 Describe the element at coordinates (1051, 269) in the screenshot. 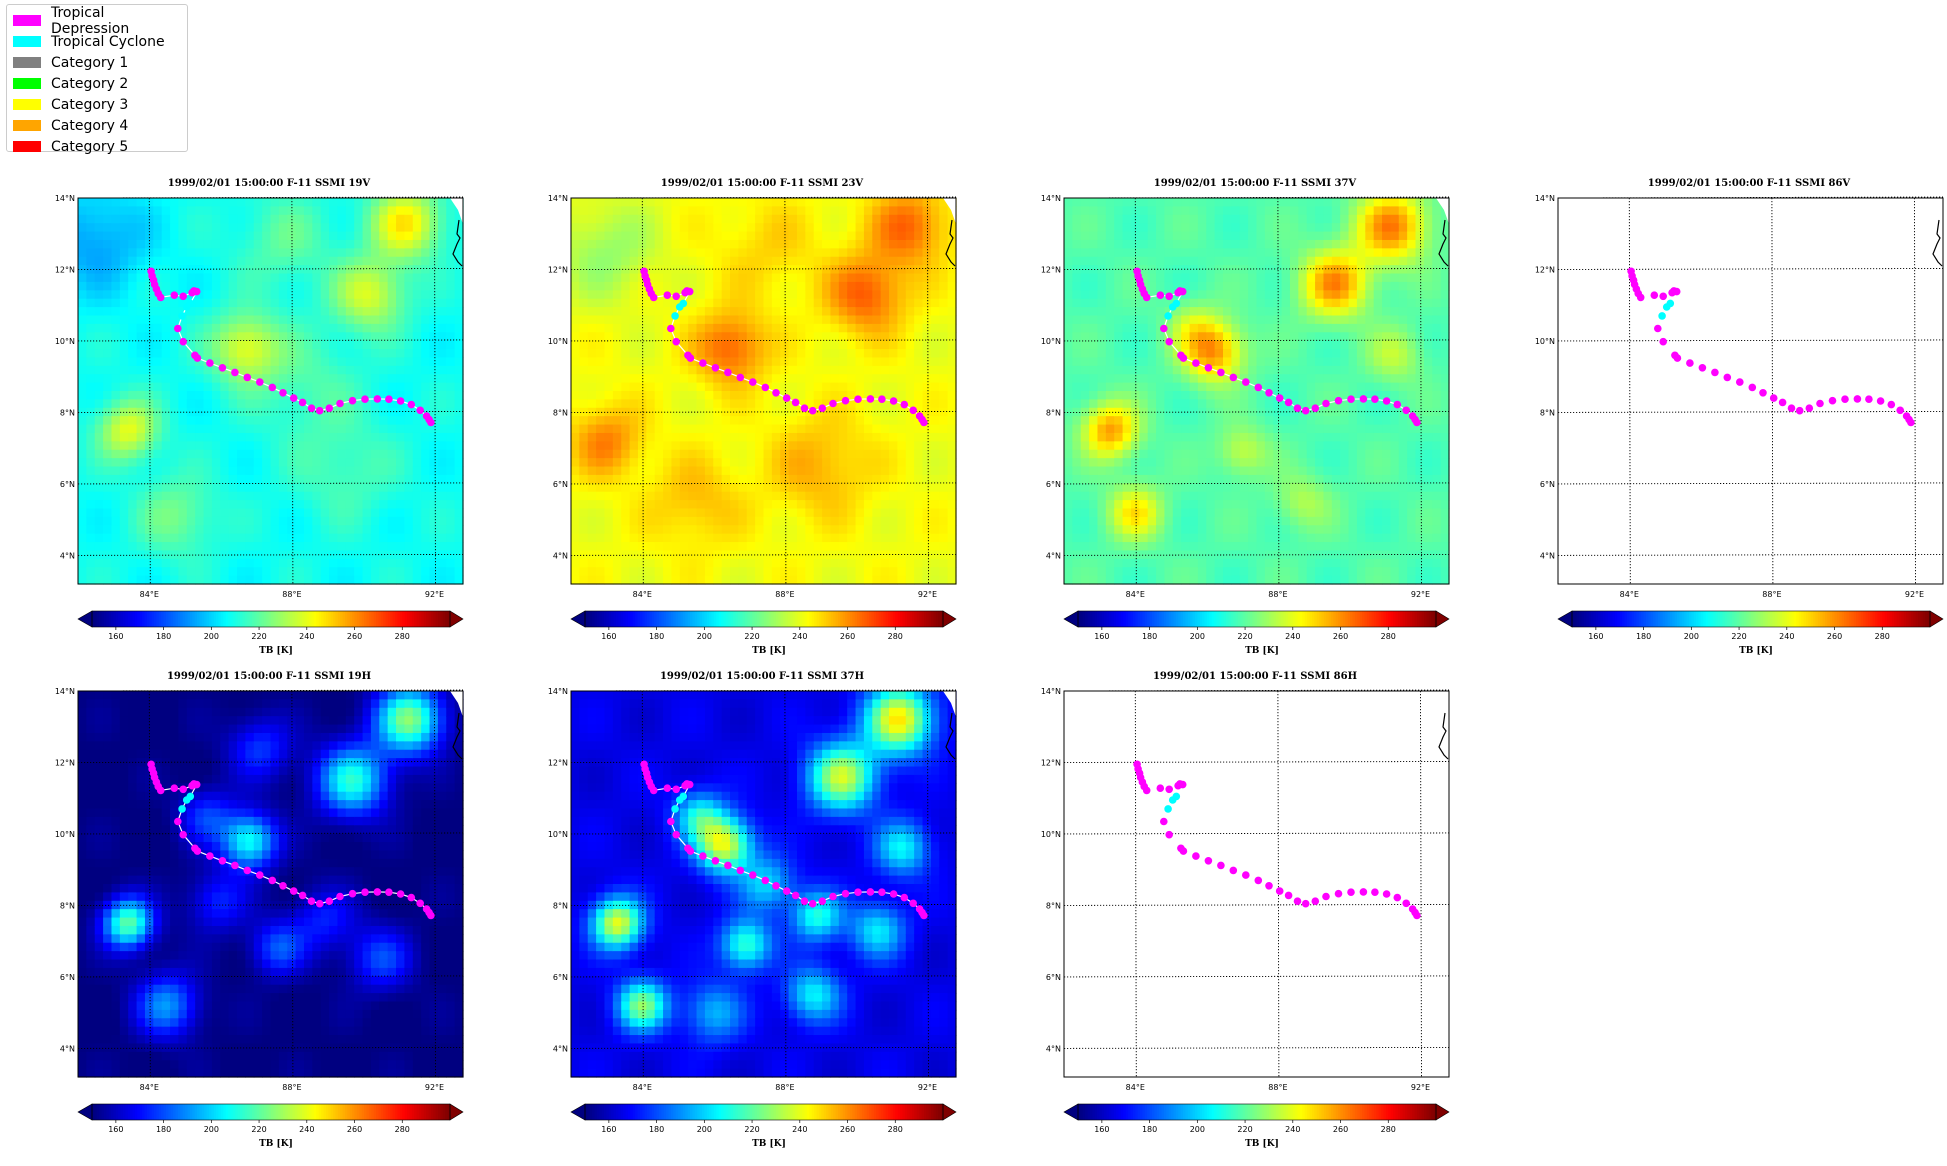

I see `lat-tick-label: 12°N` at that location.